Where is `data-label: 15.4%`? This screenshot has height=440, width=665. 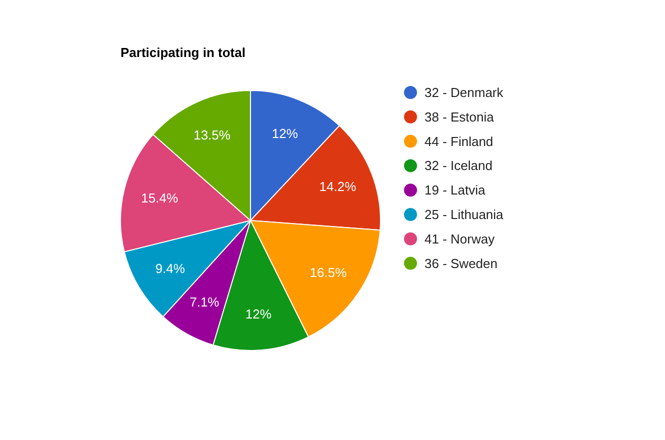 data-label: 15.4% is located at coordinates (159, 198).